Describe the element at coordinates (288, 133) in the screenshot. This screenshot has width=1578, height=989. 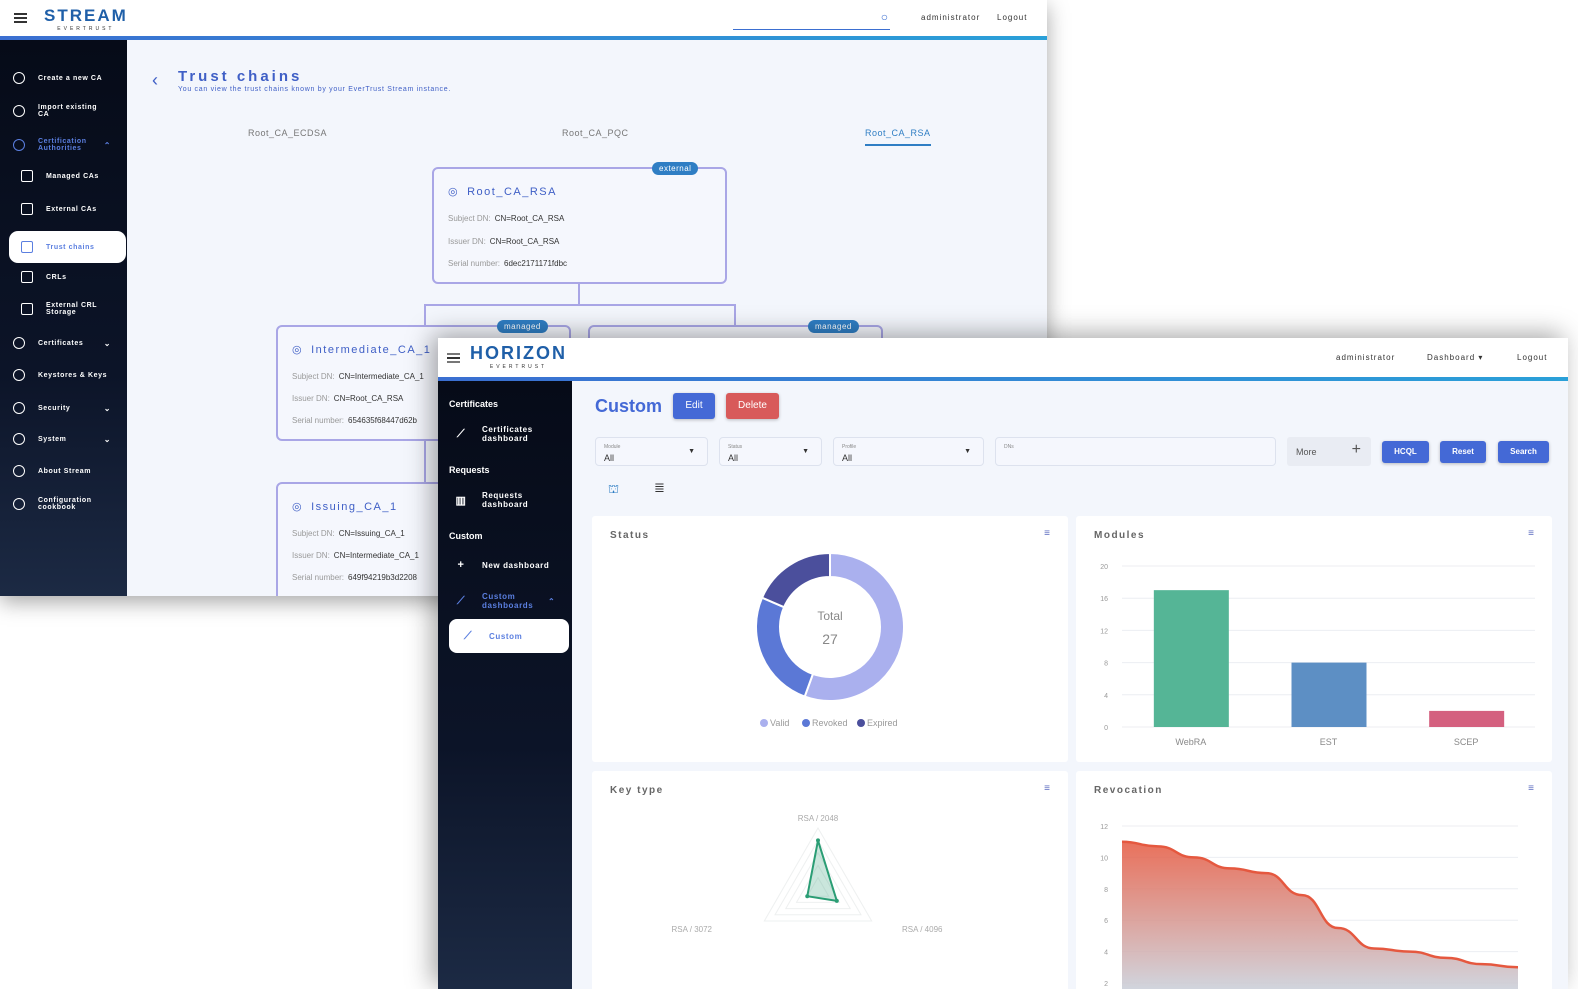
I see `tab-root-ca-ecdsa: Root_CA_ECDSA` at that location.